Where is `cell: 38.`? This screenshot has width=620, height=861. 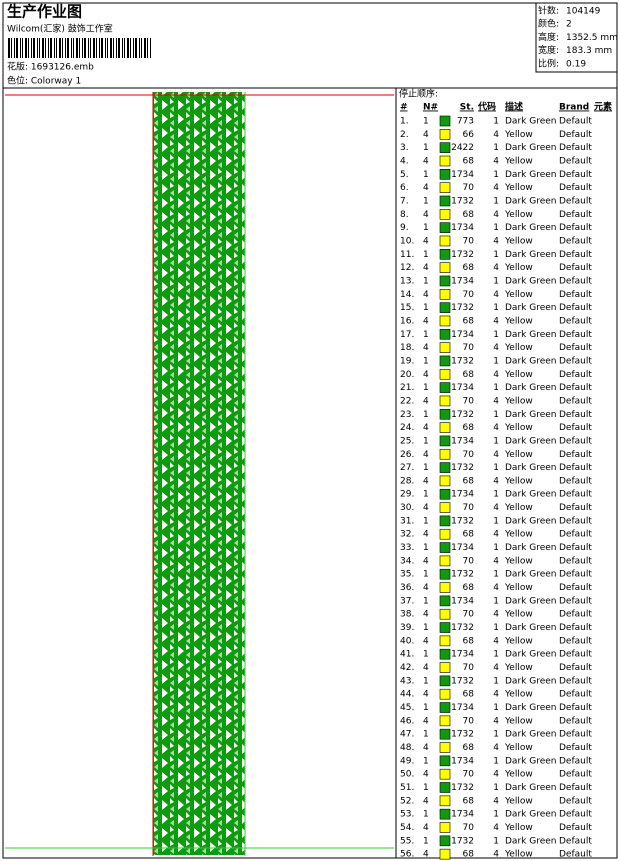 cell: 38. is located at coordinates (407, 615).